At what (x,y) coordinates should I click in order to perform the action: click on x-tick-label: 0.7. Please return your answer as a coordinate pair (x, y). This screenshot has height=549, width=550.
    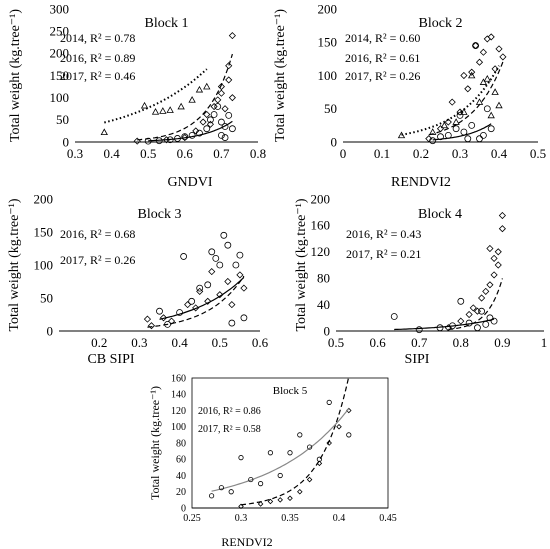
    Looking at the image, I should click on (419, 342).